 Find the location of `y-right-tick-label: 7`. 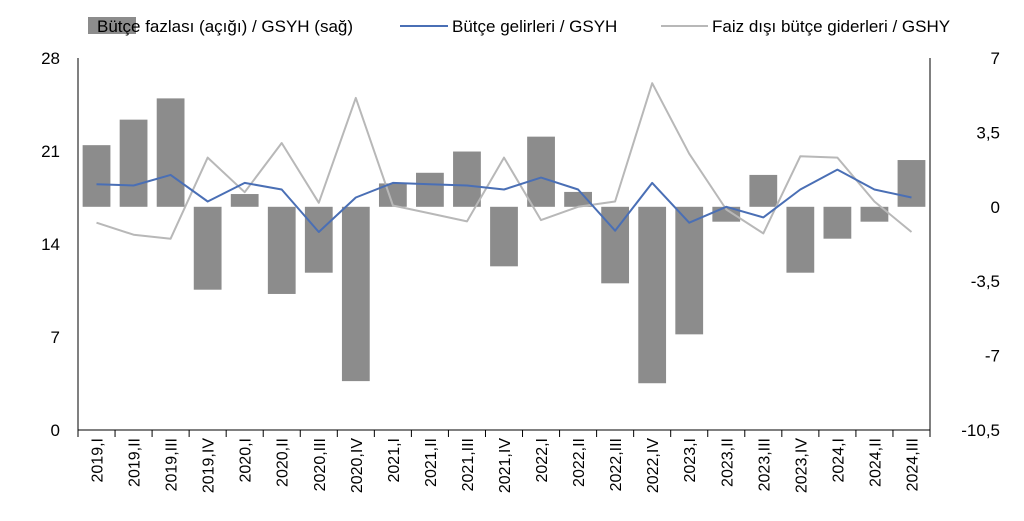

y-right-tick-label: 7 is located at coordinates (995, 58).